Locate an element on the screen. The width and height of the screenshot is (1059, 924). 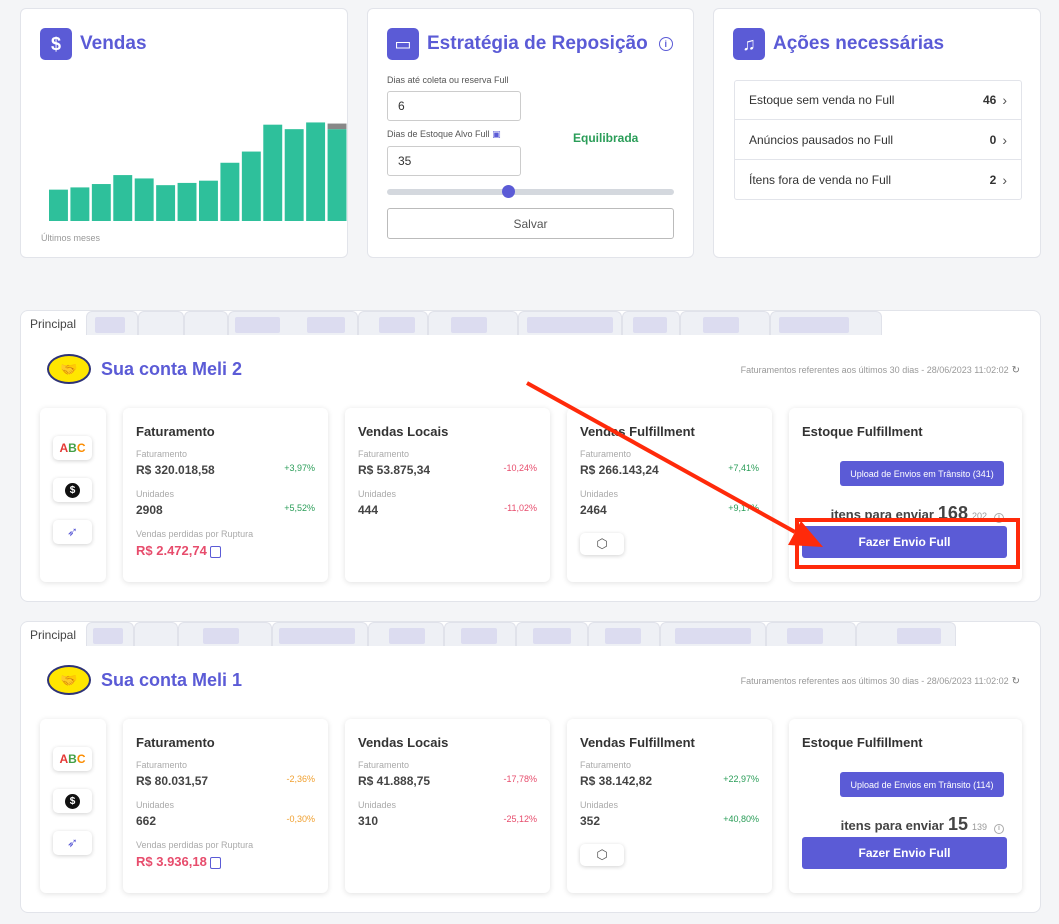
unidades-change: +40,80% is located at coordinates (741, 819).